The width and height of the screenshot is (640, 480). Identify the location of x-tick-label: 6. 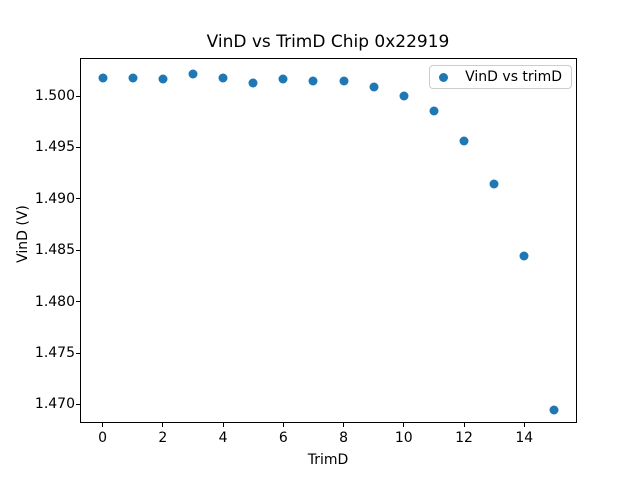
(283, 438).